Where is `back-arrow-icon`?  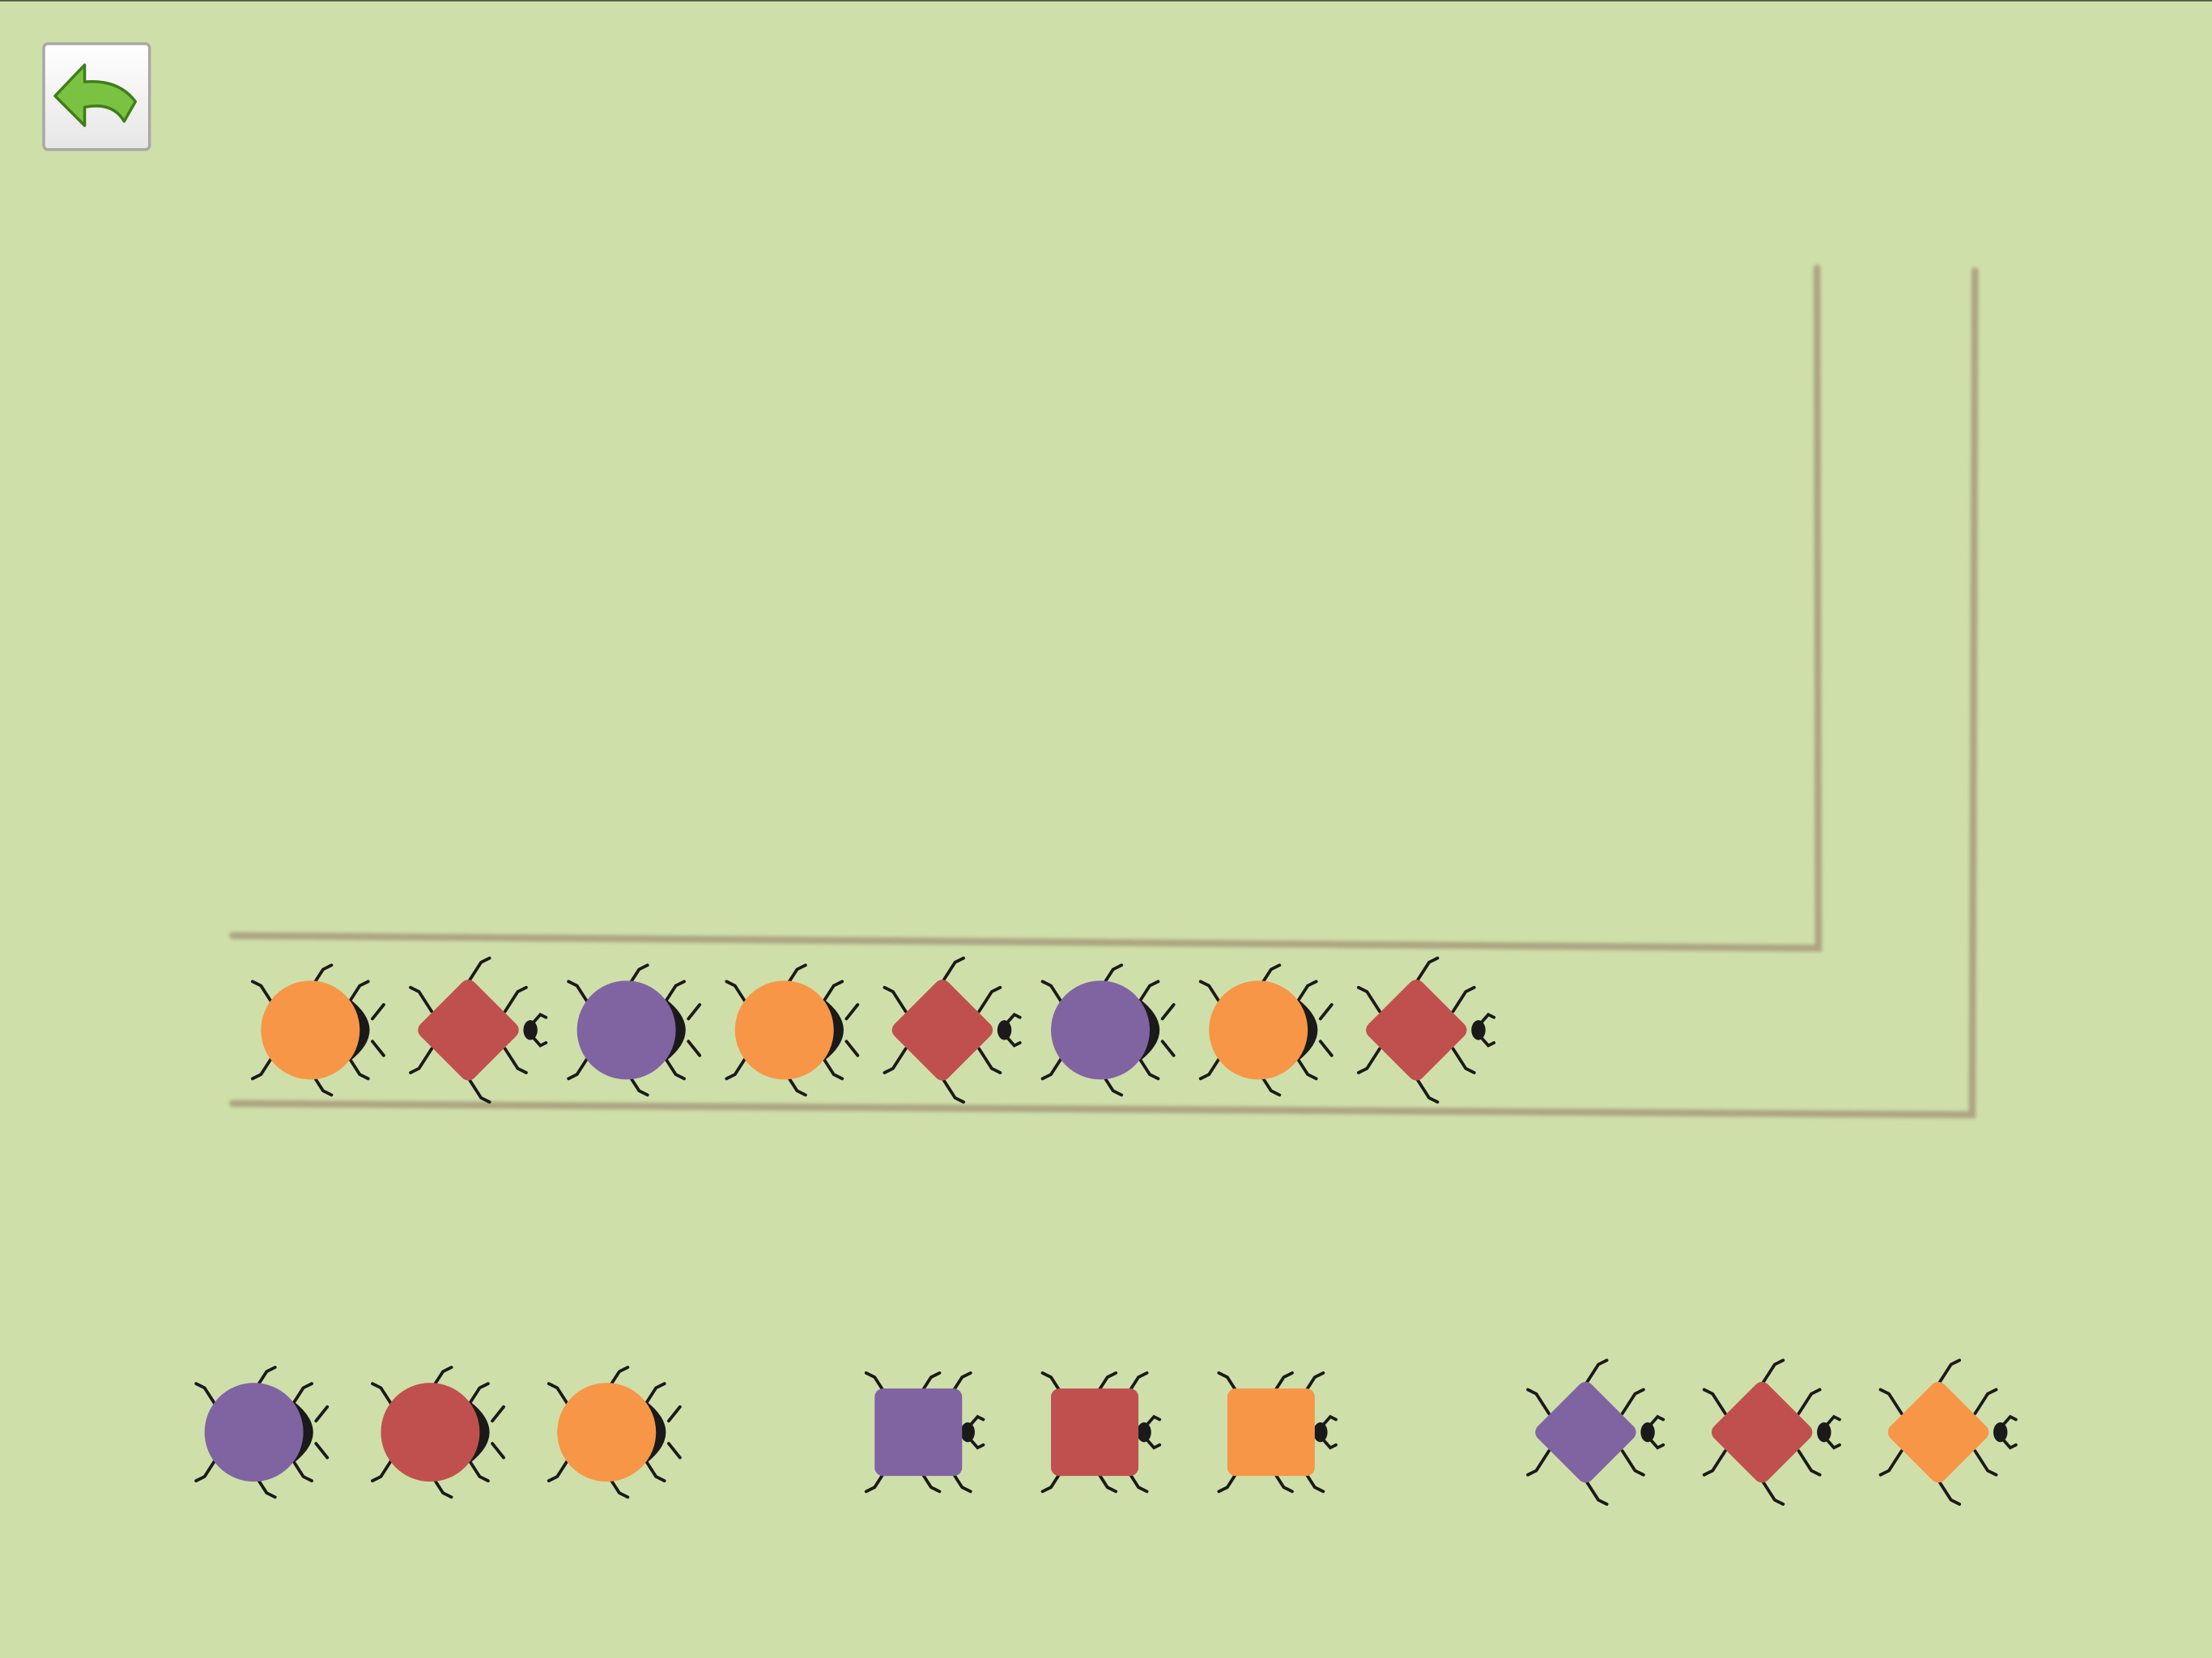
back-arrow-icon is located at coordinates (96, 95).